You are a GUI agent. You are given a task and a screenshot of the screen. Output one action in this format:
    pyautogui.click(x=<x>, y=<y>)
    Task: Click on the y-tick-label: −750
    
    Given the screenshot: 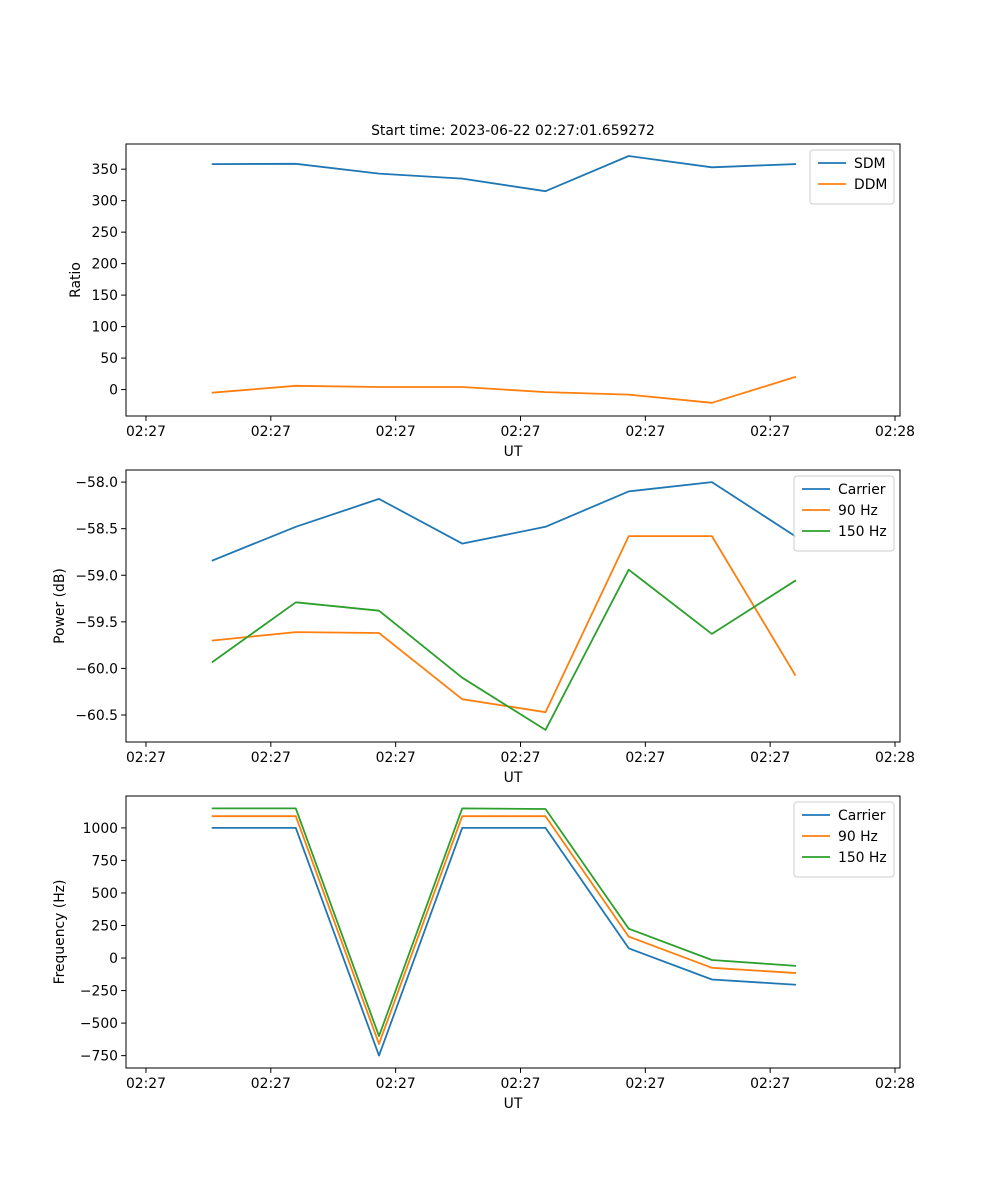 What is the action you would take?
    pyautogui.click(x=99, y=1057)
    